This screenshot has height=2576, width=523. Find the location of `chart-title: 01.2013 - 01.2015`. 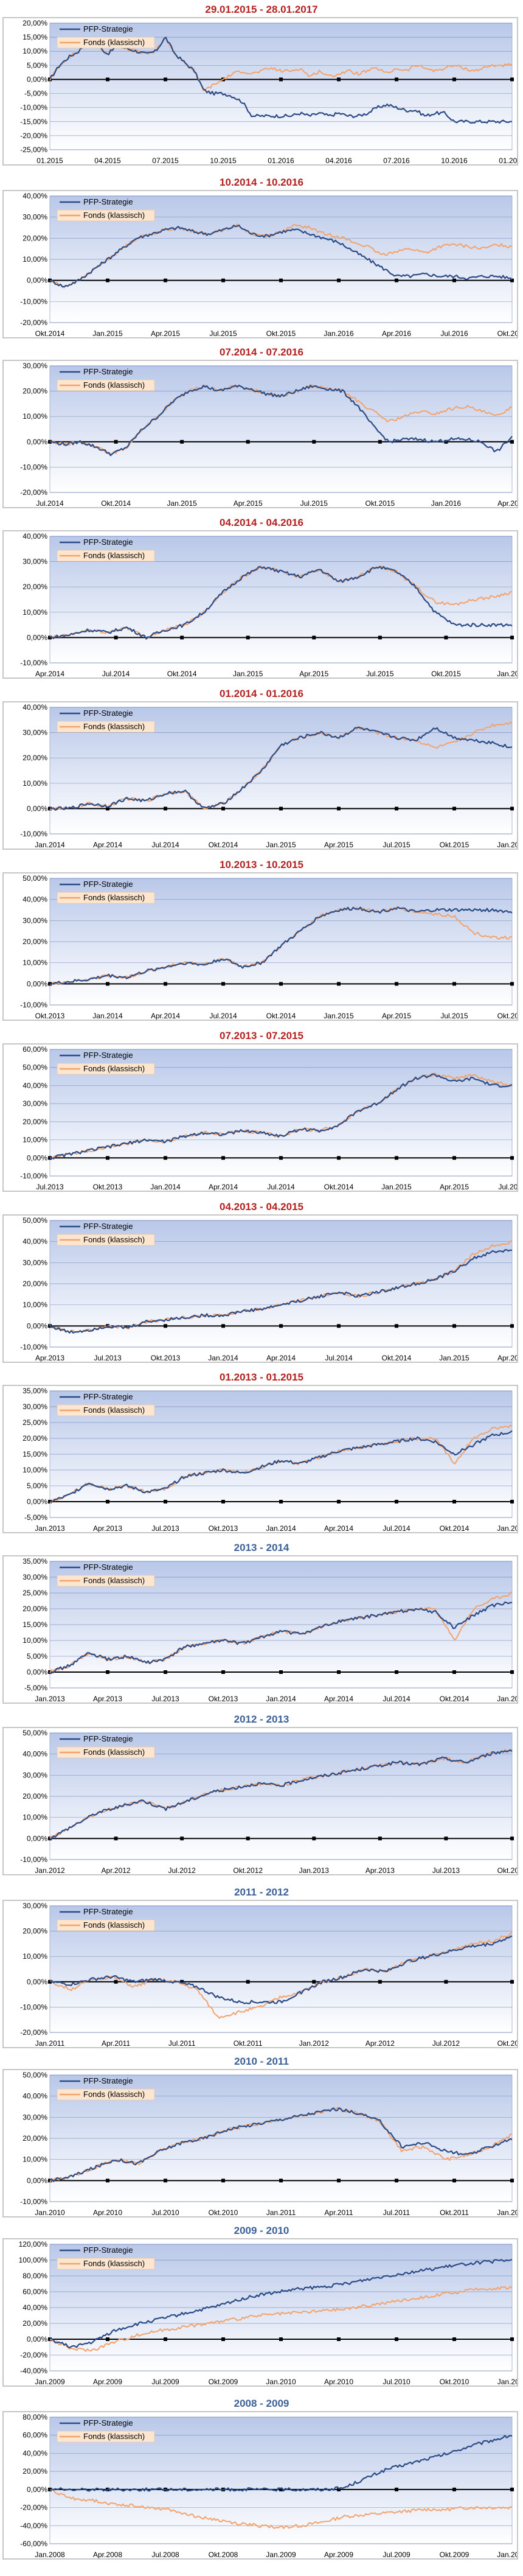

chart-title: 01.2013 - 01.2015 is located at coordinates (261, 1377).